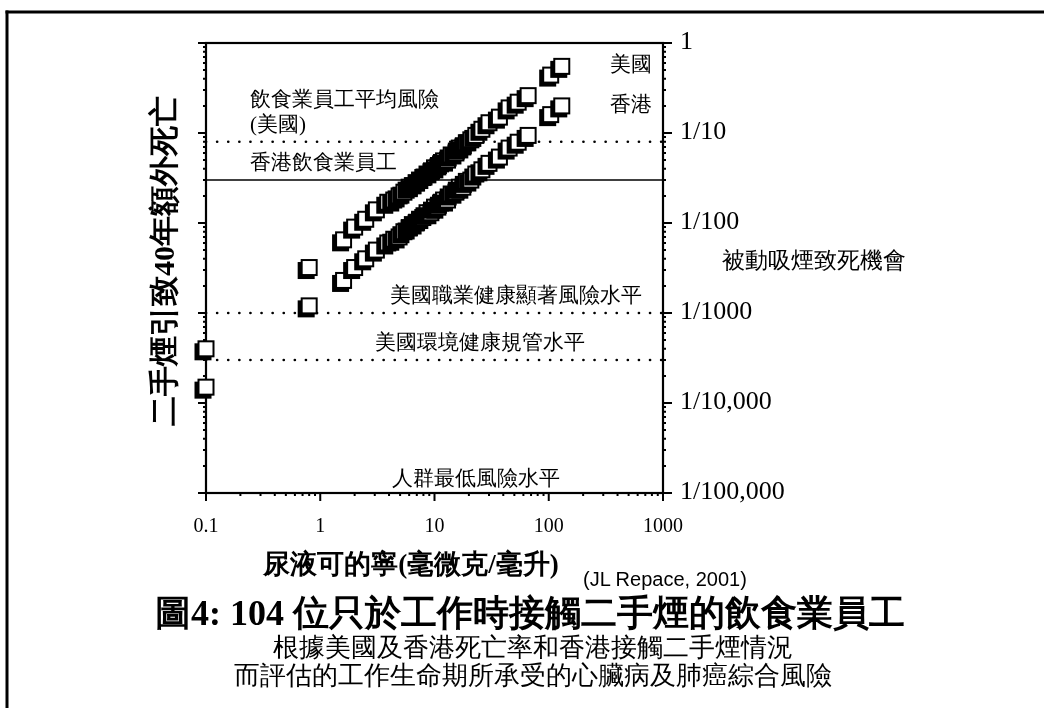 The width and height of the screenshot is (1044, 708). I want to click on ref-line-label: 飲食業員工平均風險(美國), so click(344, 111).